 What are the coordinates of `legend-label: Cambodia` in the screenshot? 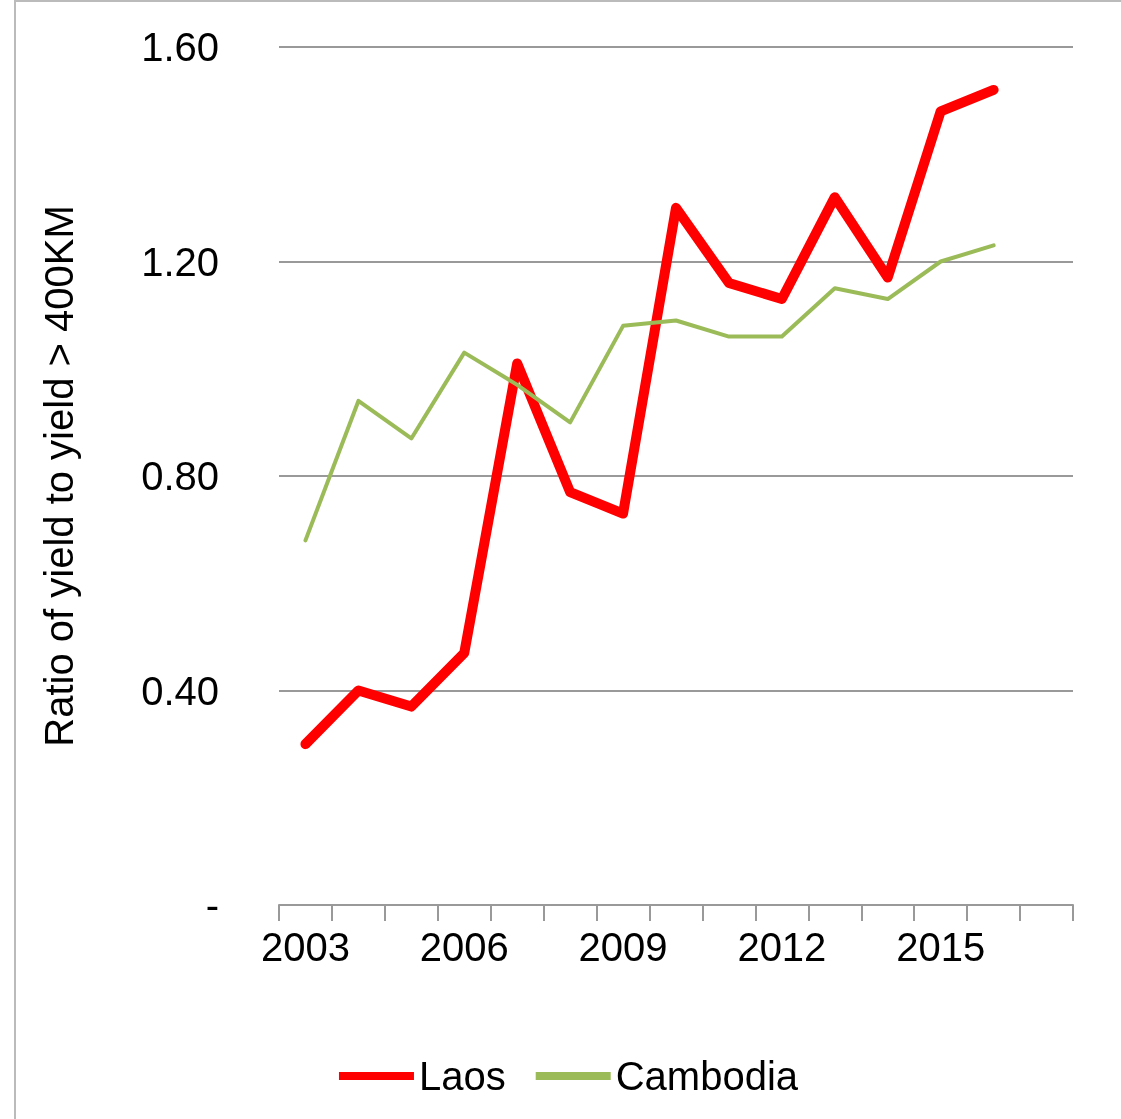 It's located at (707, 1076).